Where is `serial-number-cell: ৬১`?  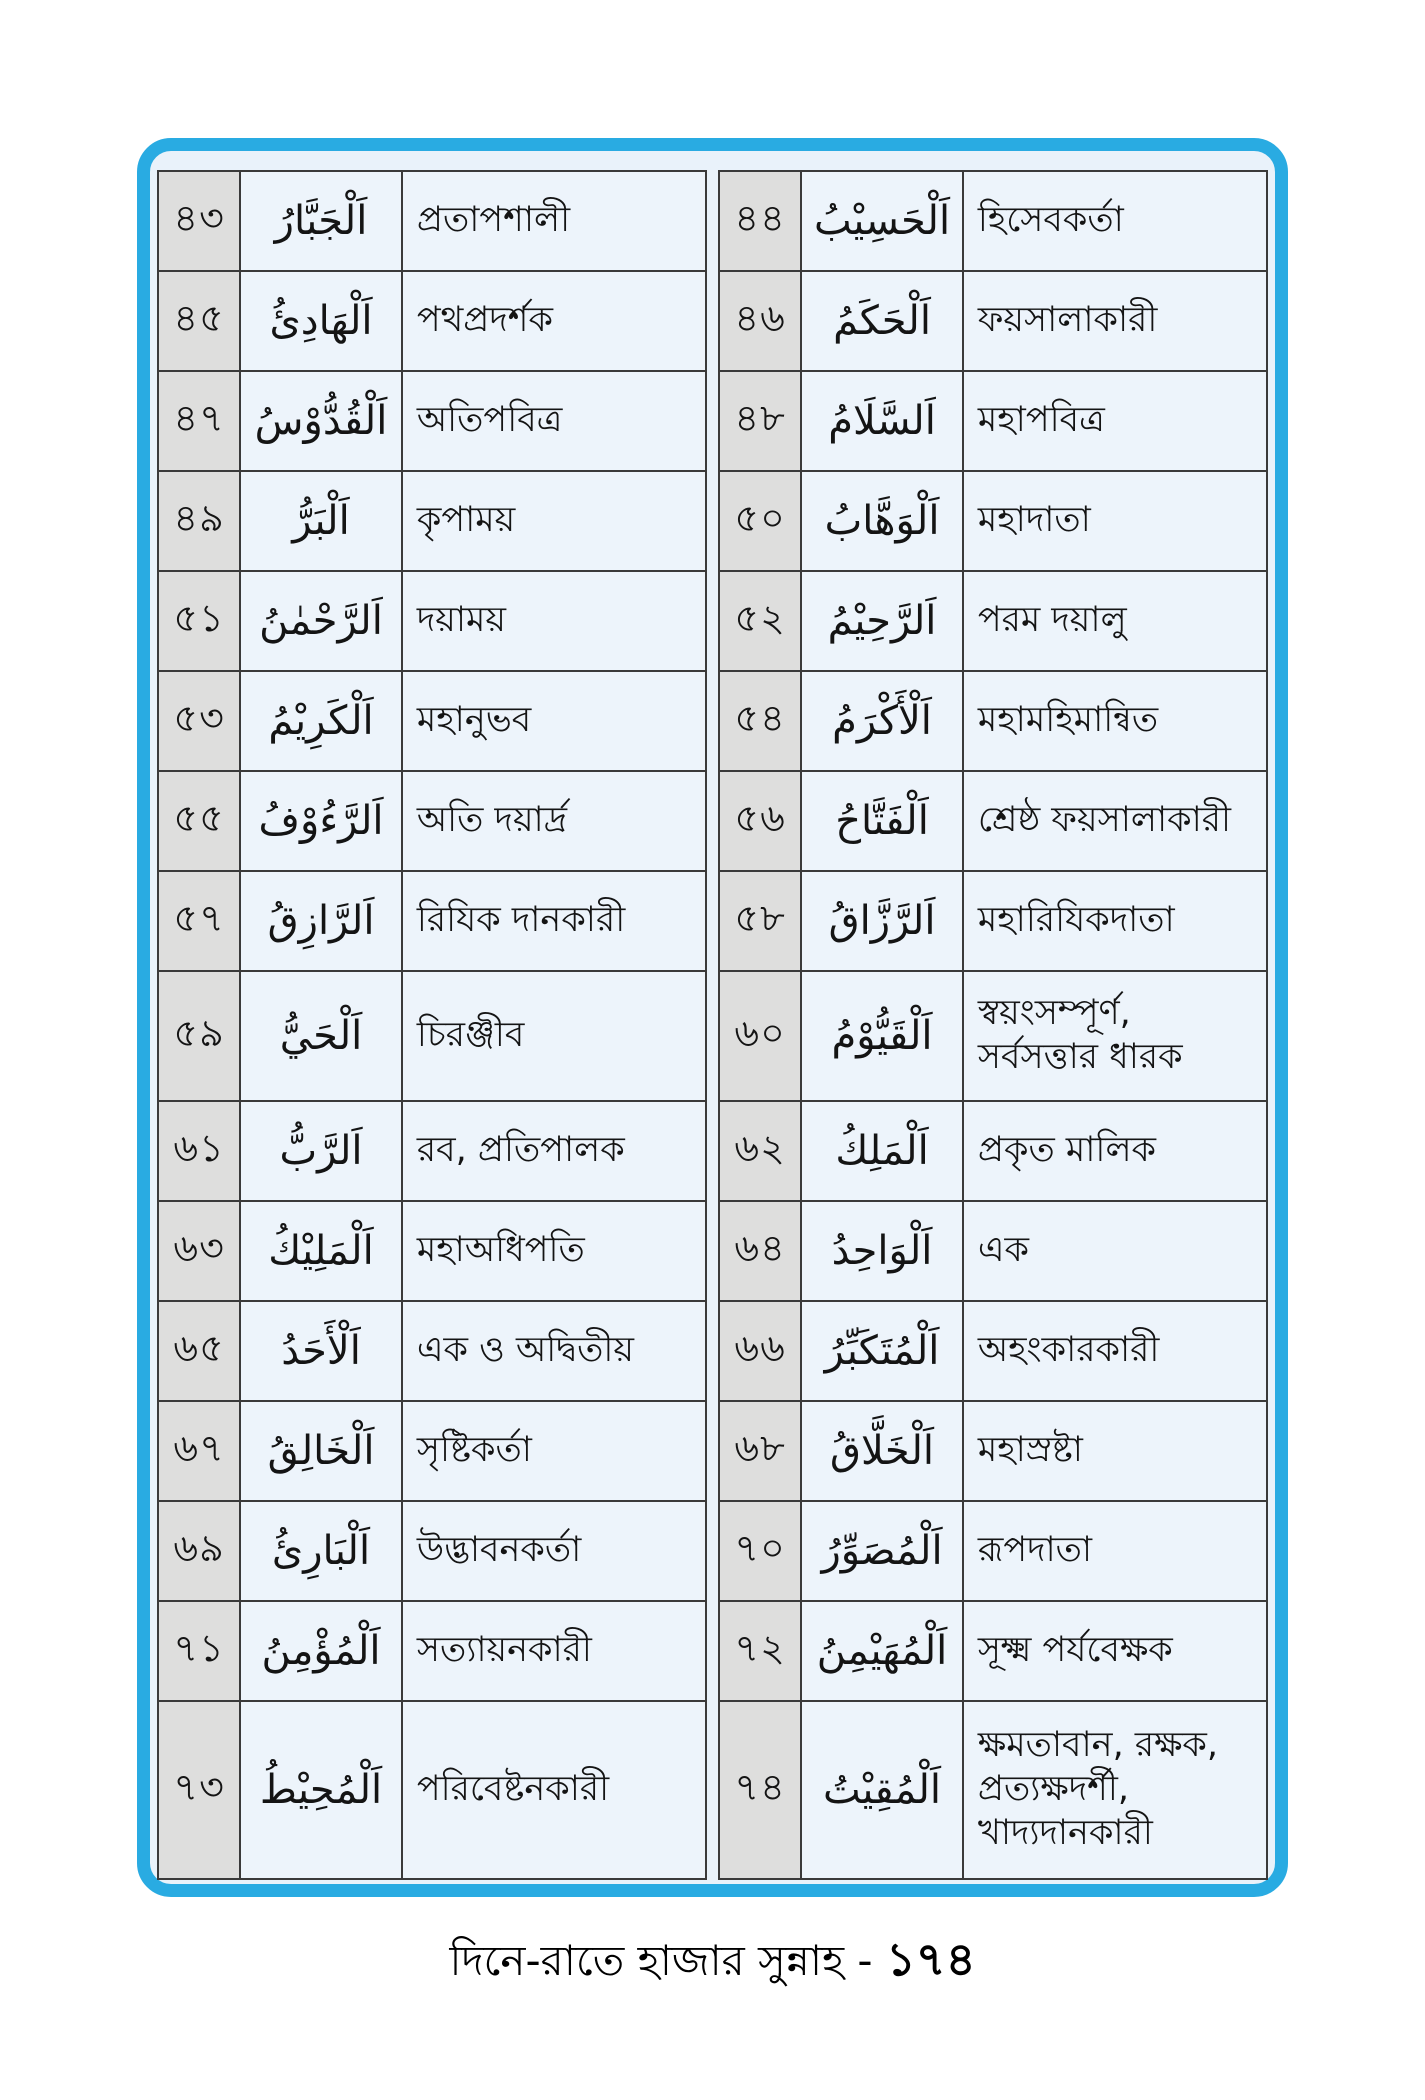
serial-number-cell: ৬১ is located at coordinates (199, 1151).